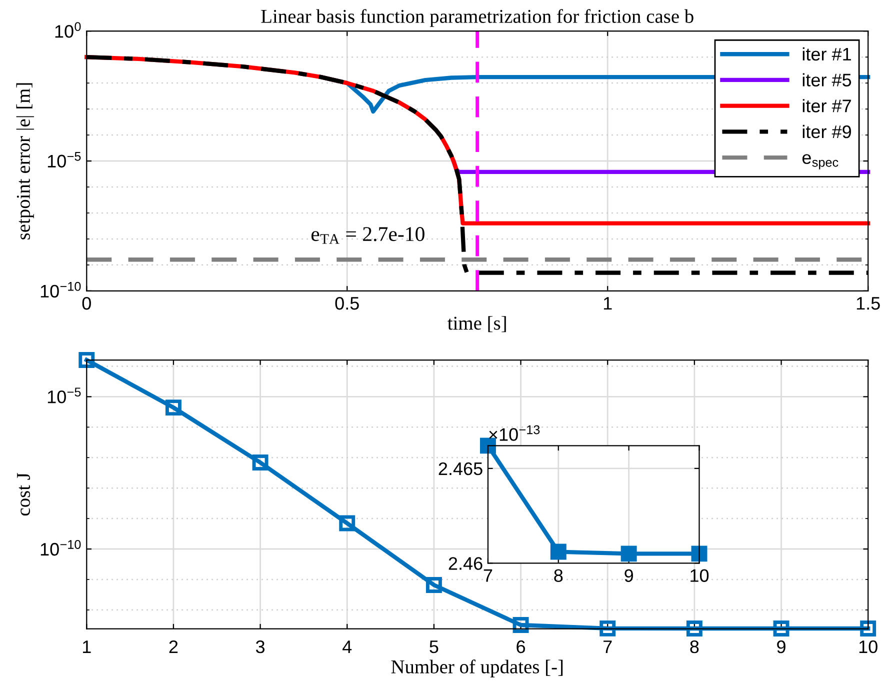 This screenshot has height=691, width=884. Describe the element at coordinates (520, 647) in the screenshot. I see `x-tick-label: 6` at that location.